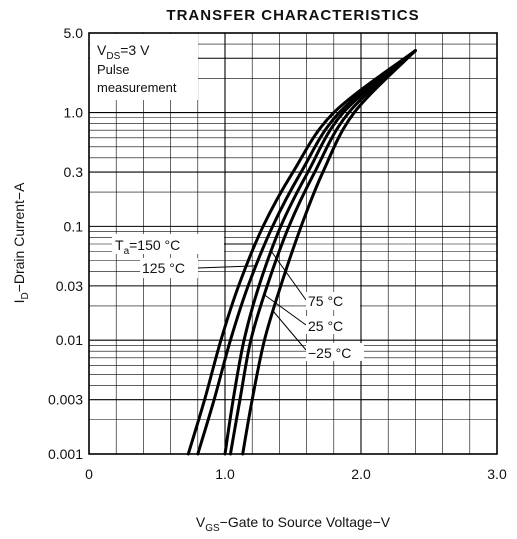  I want to click on chart-title: TRANSFER CHARACTERISTICS, so click(292, 15).